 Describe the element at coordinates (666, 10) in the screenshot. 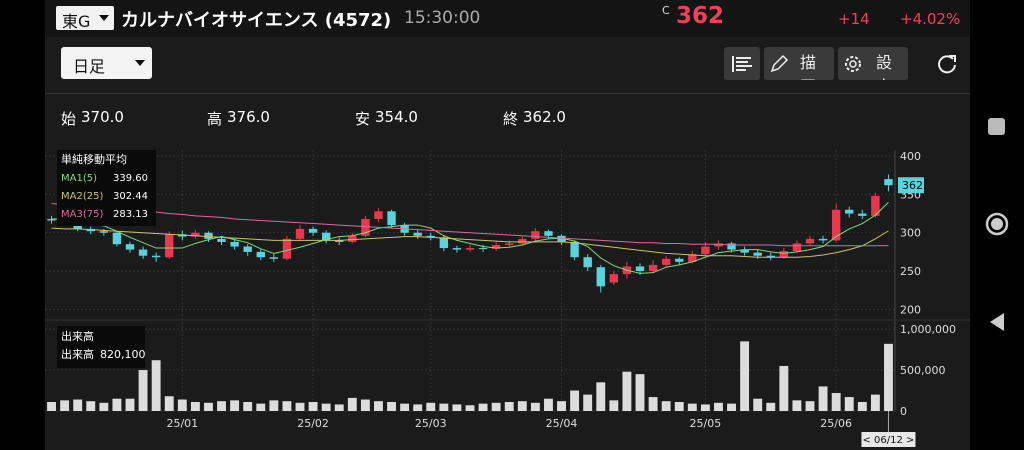

I see `price-prefix: C` at that location.